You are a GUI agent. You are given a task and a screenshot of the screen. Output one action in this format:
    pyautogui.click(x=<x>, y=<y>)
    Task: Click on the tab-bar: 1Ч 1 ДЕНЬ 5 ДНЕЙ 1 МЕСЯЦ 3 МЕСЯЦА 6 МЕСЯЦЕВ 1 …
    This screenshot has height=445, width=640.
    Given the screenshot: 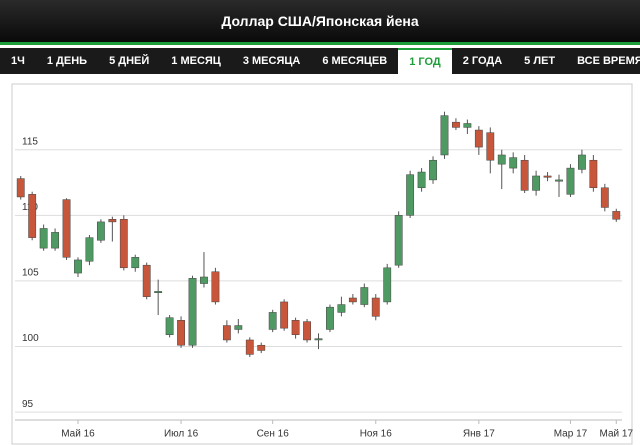 What is the action you would take?
    pyautogui.click(x=320, y=61)
    